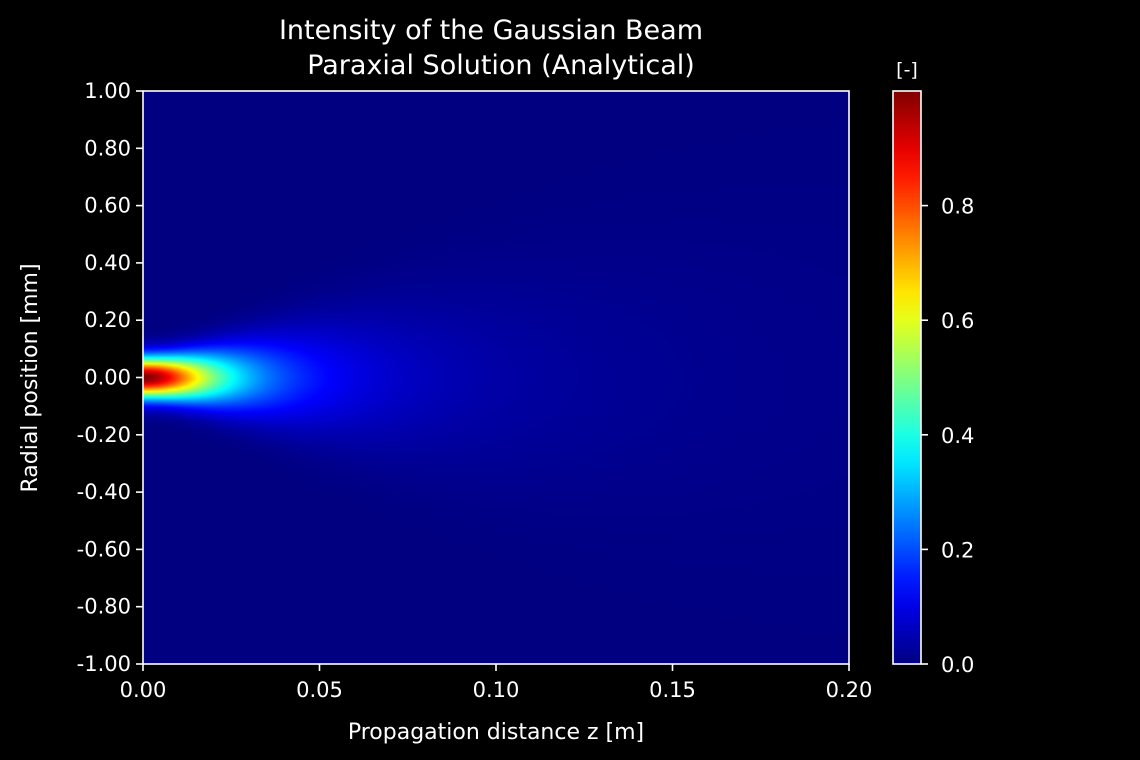  What do you see at coordinates (30, 377) in the screenshot?
I see `y-axis-label: Radial position [mm]` at bounding box center [30, 377].